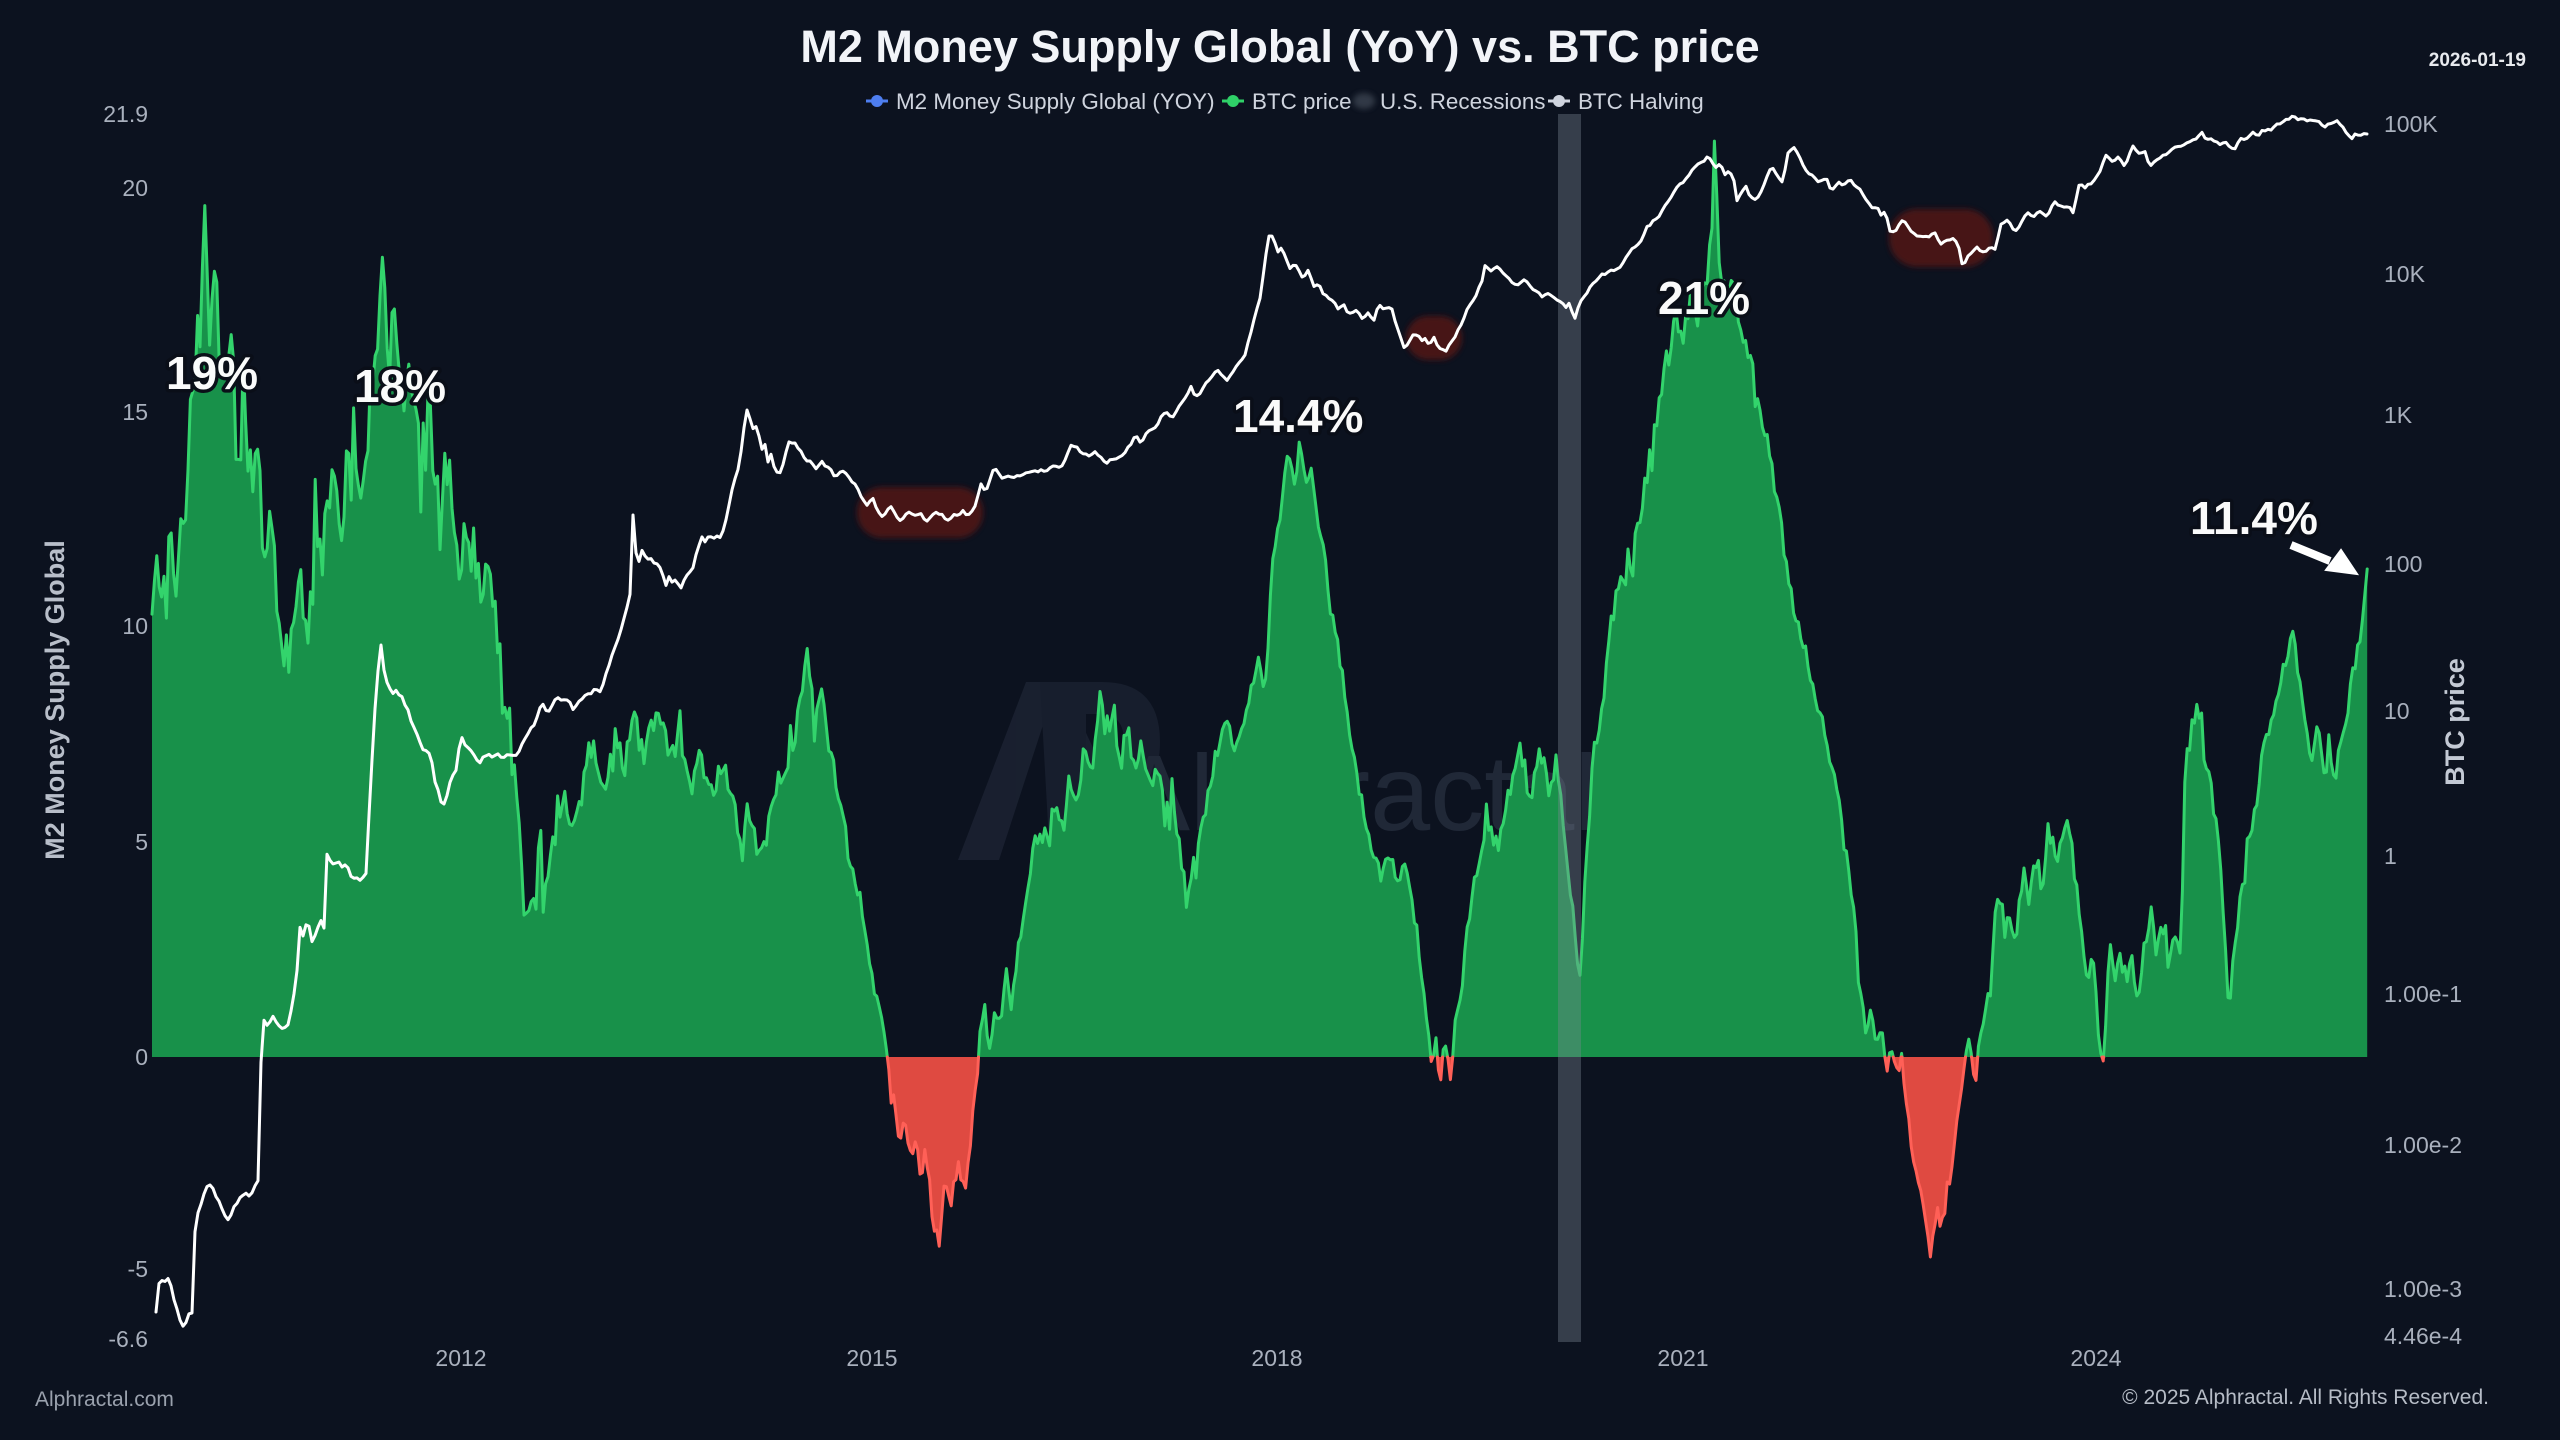 This screenshot has height=1440, width=2560. Describe the element at coordinates (1055, 101) in the screenshot. I see `svg-text: M2 Money Supply Global (YOY)` at that location.